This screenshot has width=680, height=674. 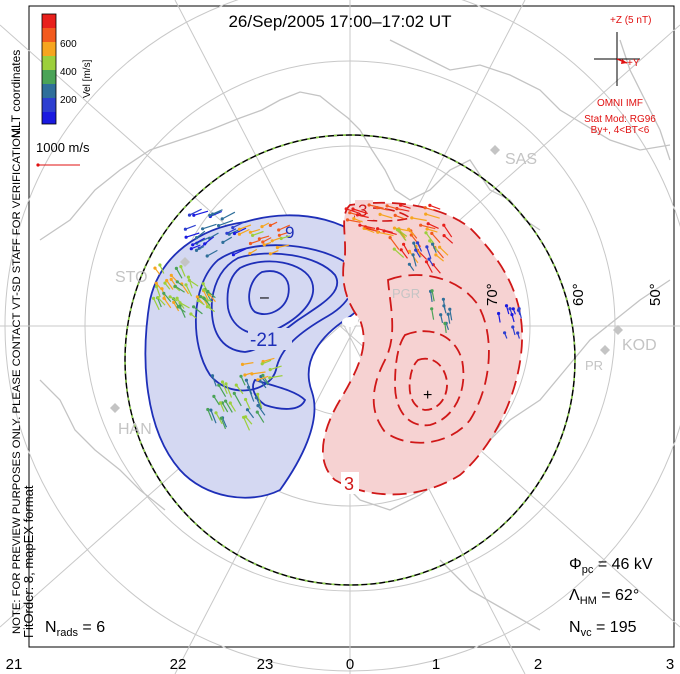 I want to click on contour-label-minus21: -21, so click(x=263, y=340).